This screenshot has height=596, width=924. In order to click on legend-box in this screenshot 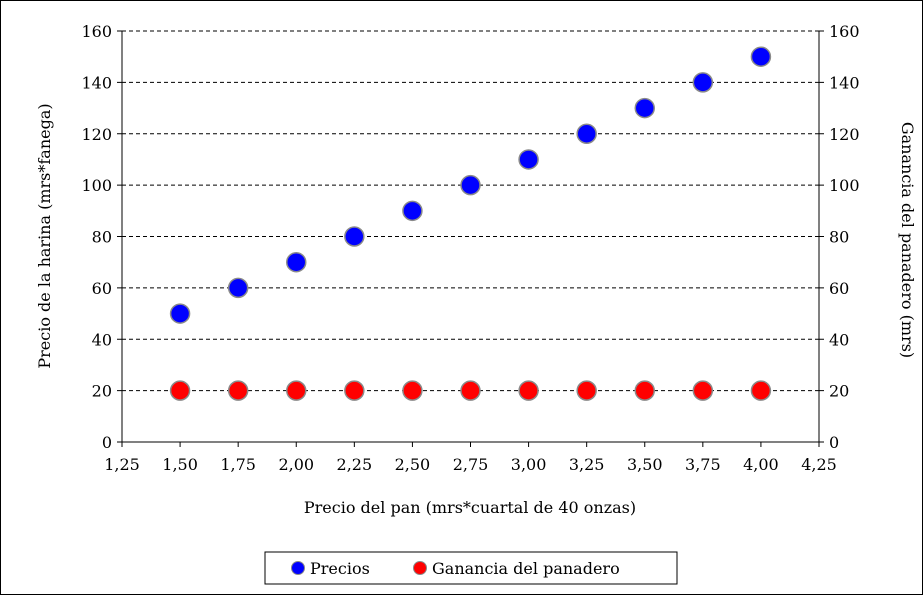, I will do `click(471, 568)`.